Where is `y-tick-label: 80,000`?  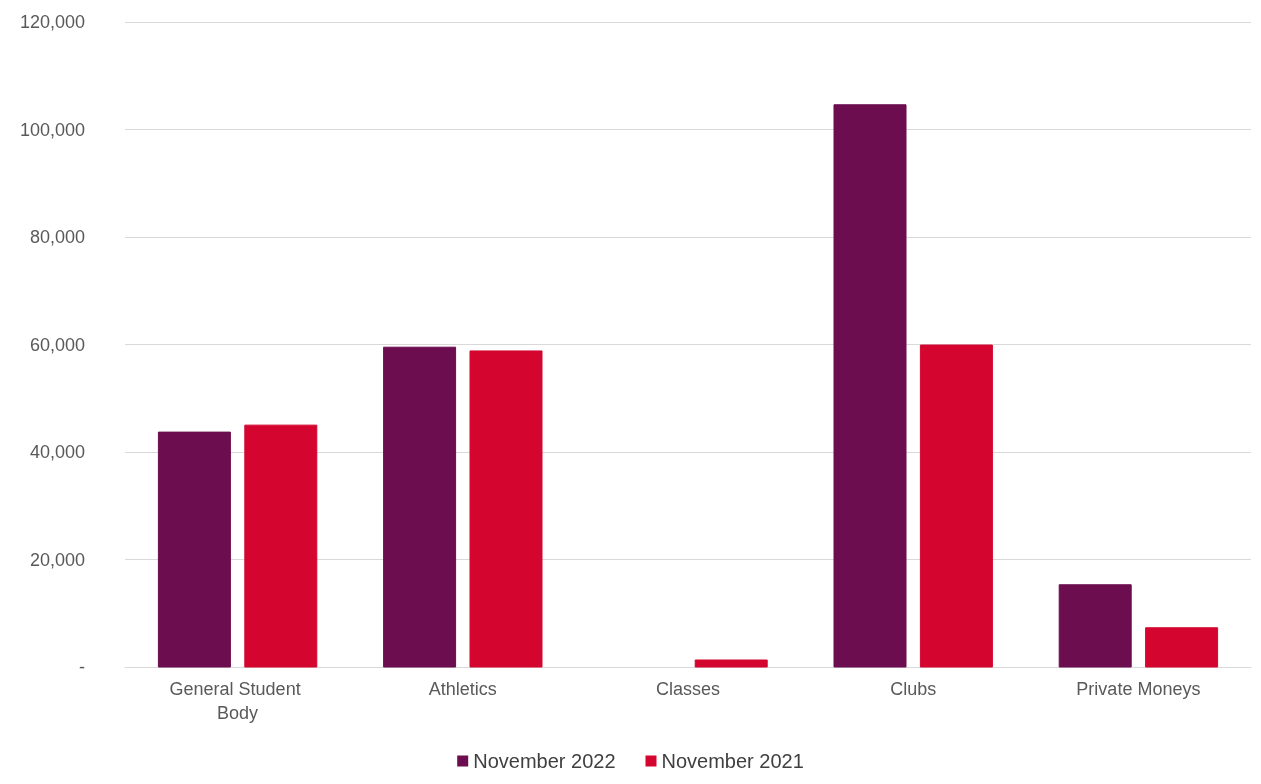 y-tick-label: 80,000 is located at coordinates (57, 237).